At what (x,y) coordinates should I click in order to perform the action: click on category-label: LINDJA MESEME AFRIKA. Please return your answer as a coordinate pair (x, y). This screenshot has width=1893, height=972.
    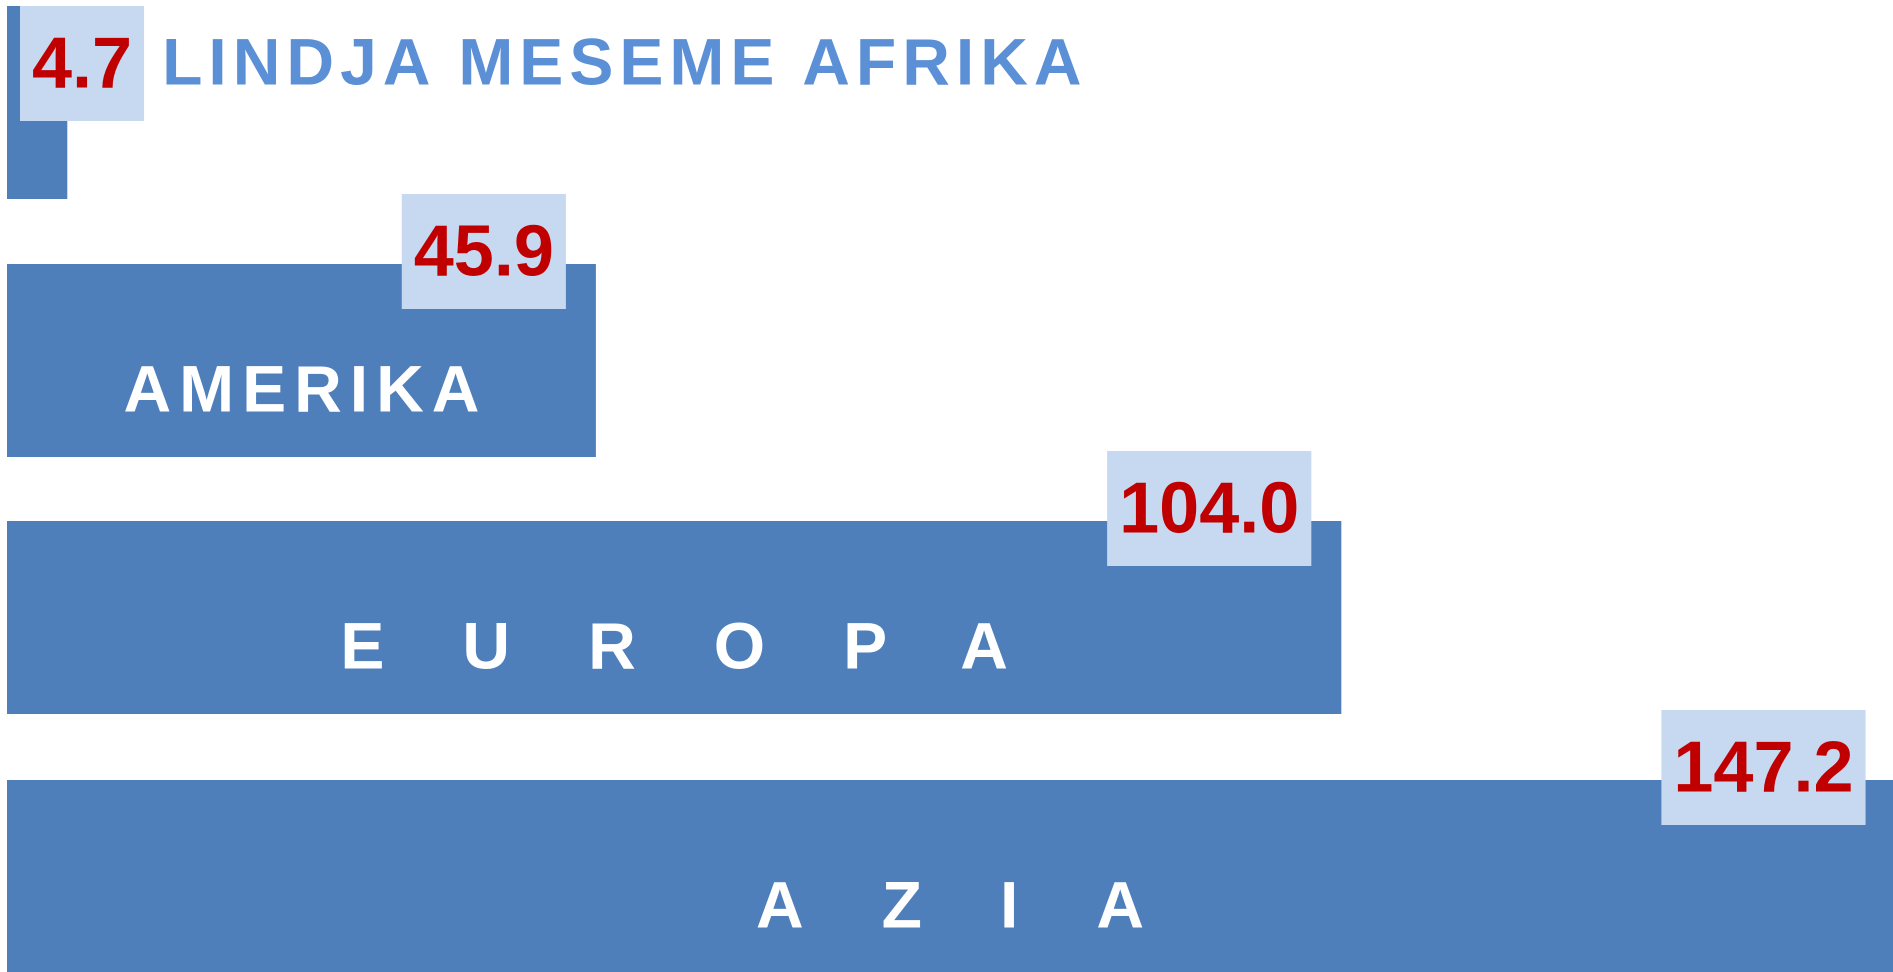
    Looking at the image, I should click on (624, 62).